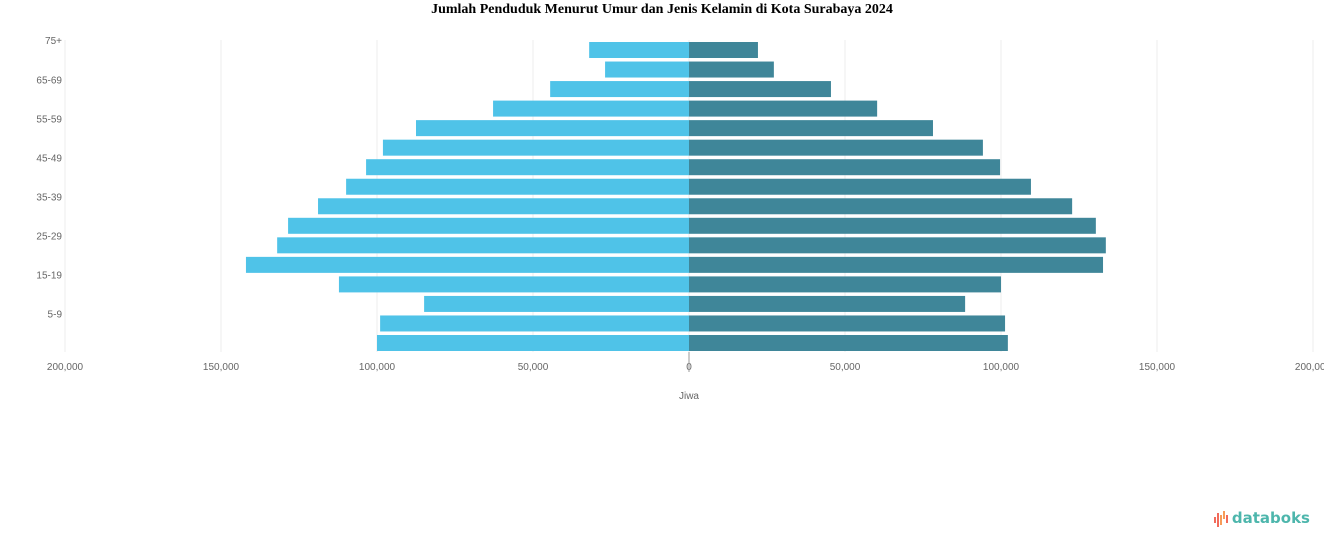 The height and width of the screenshot is (547, 1324). Describe the element at coordinates (1270, 518) in the screenshot. I see `databoks-logo-text: databoks` at that location.